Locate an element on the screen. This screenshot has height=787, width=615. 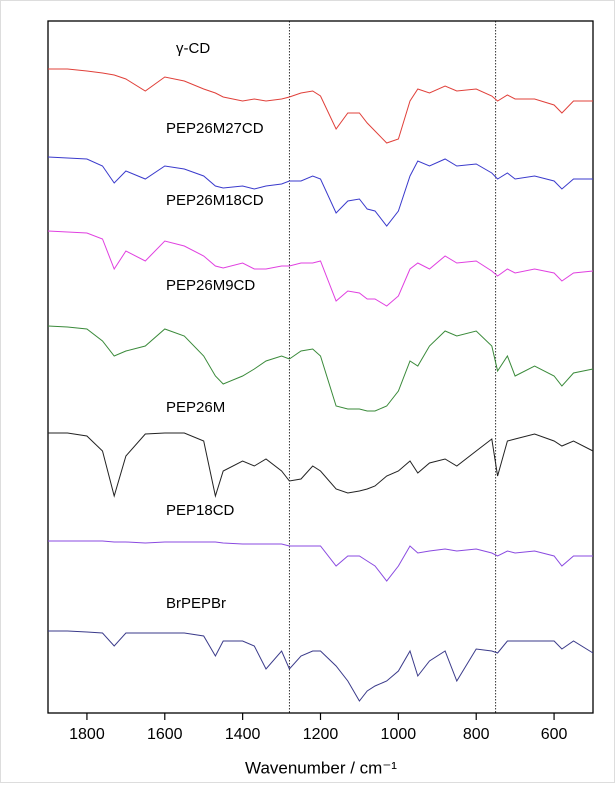
series-label: PEP26M18CD is located at coordinates (215, 200).